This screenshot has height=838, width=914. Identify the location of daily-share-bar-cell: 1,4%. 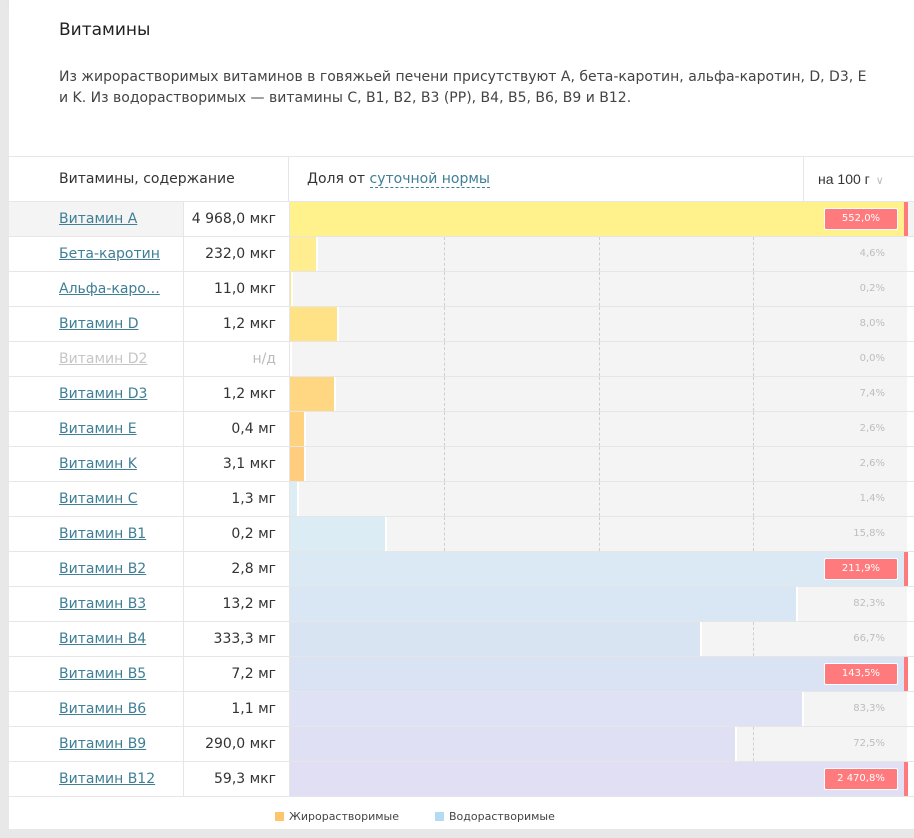
(598, 499).